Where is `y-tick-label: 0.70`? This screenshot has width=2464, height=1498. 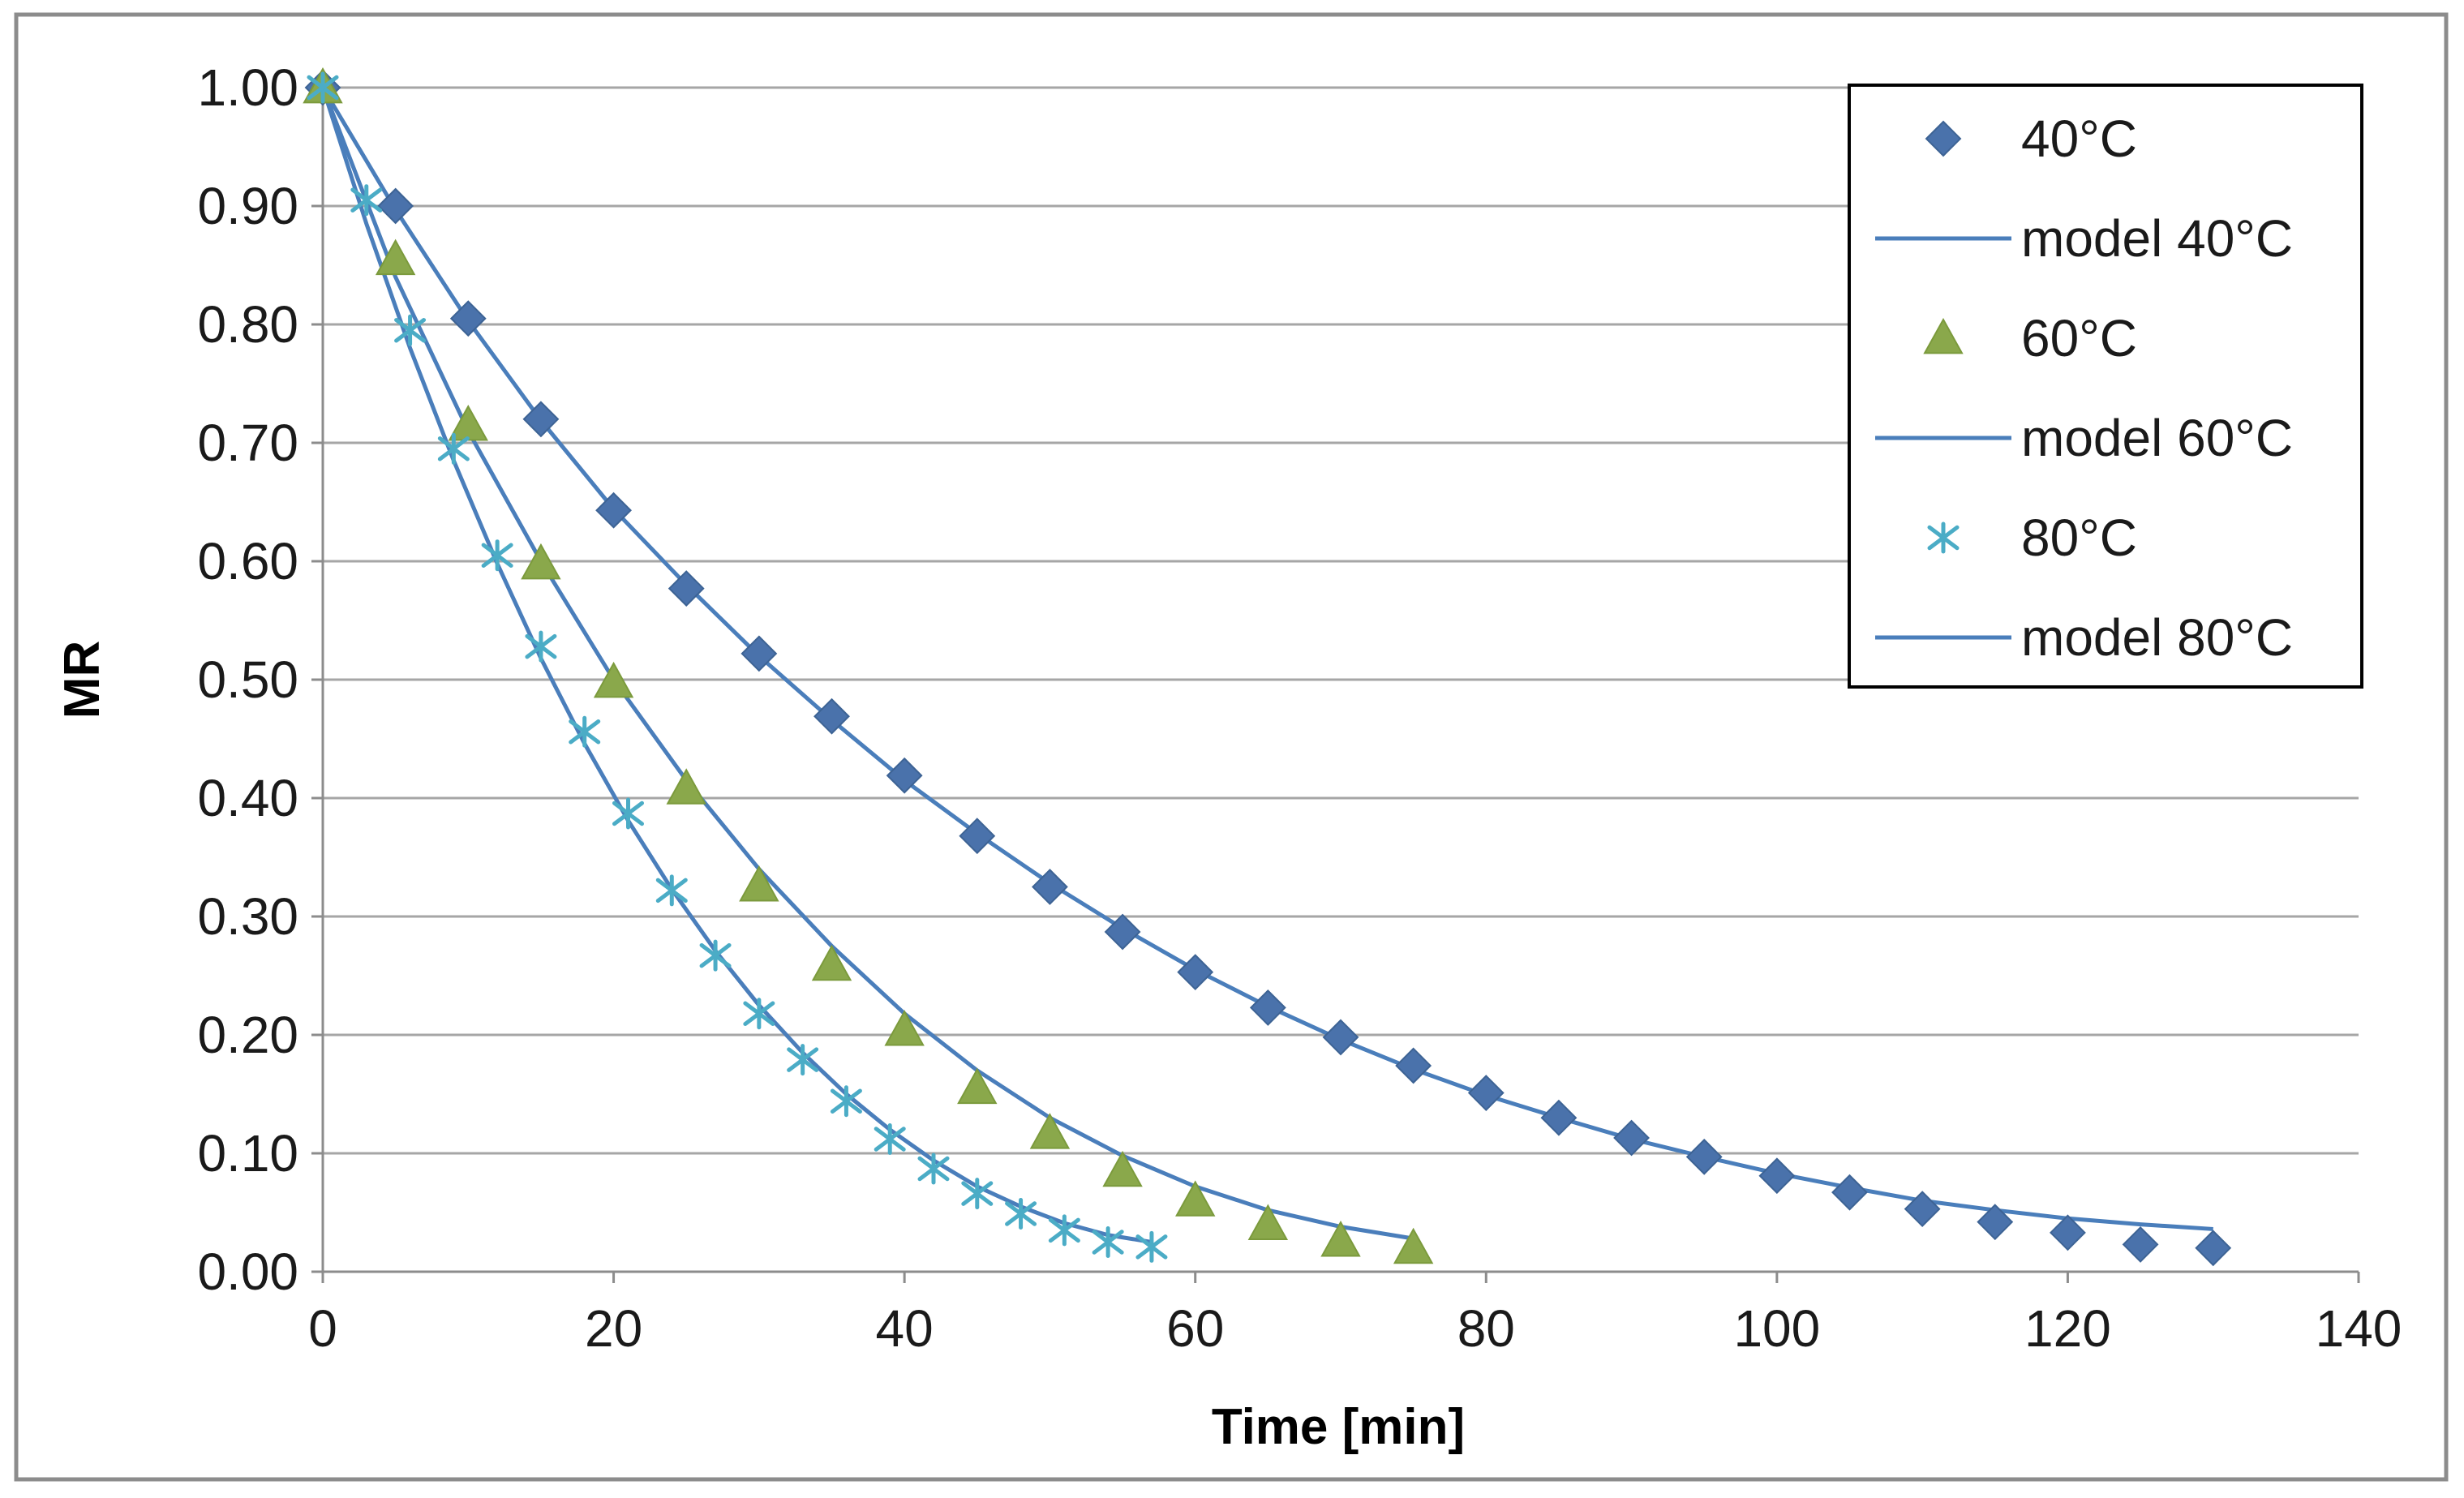
y-tick-label: 0.70 is located at coordinates (247, 443).